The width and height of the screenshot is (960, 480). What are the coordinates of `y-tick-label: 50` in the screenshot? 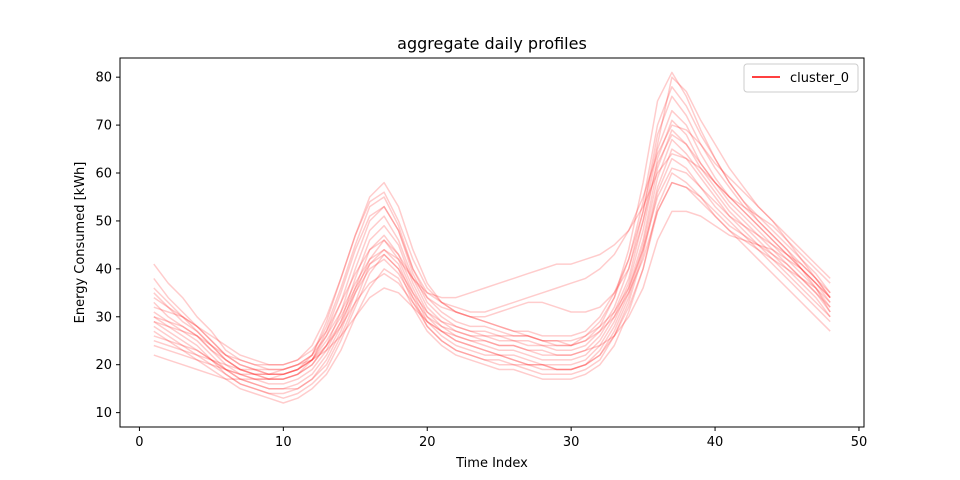 It's located at (103, 221).